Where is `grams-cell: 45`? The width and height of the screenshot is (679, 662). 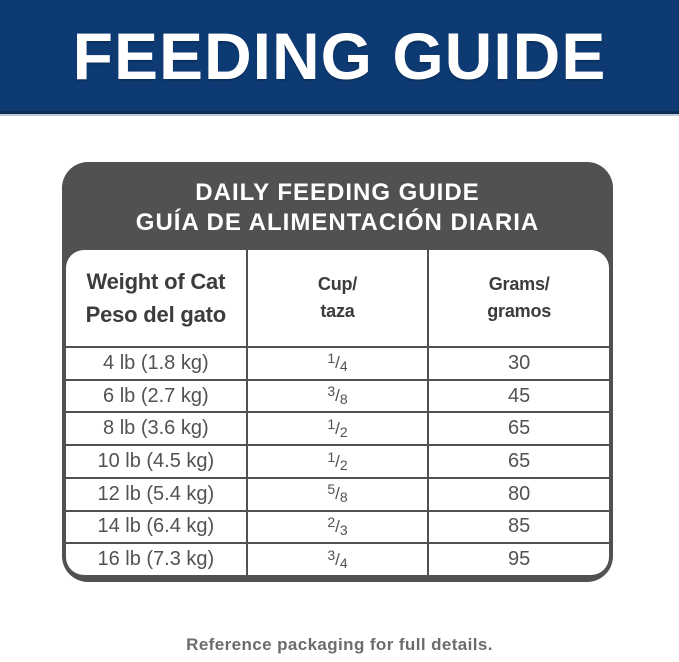
grams-cell: 45 is located at coordinates (518, 396).